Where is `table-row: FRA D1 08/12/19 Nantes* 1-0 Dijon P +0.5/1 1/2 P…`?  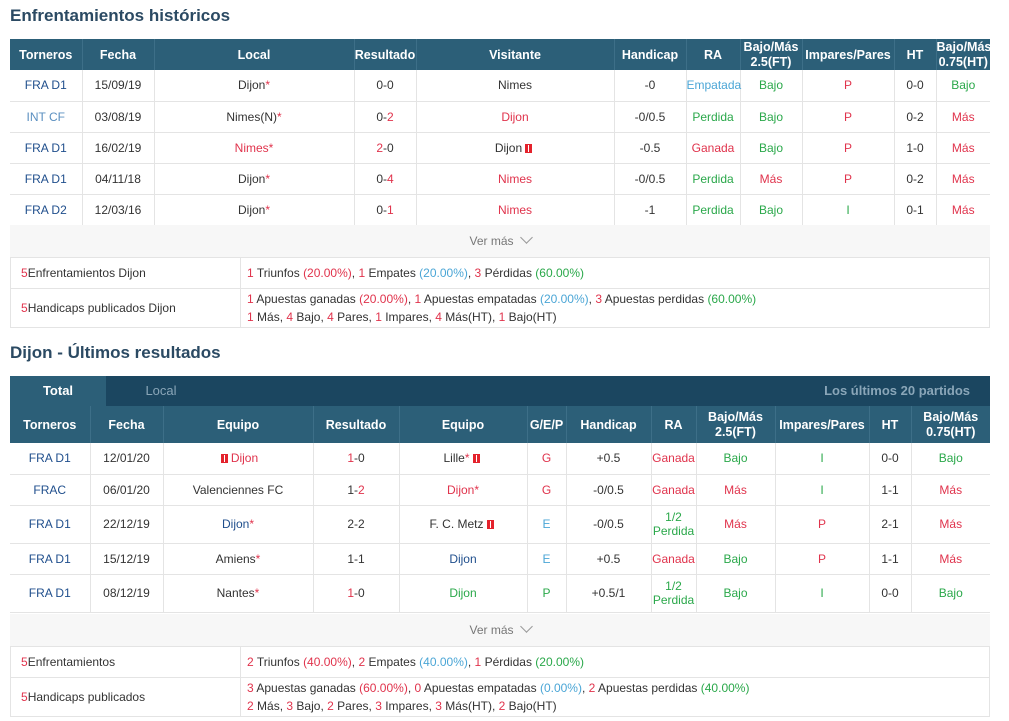
table-row: FRA D1 08/12/19 Nantes* 1-0 Dijon P +0.5/1 1/2 P… is located at coordinates (500, 593).